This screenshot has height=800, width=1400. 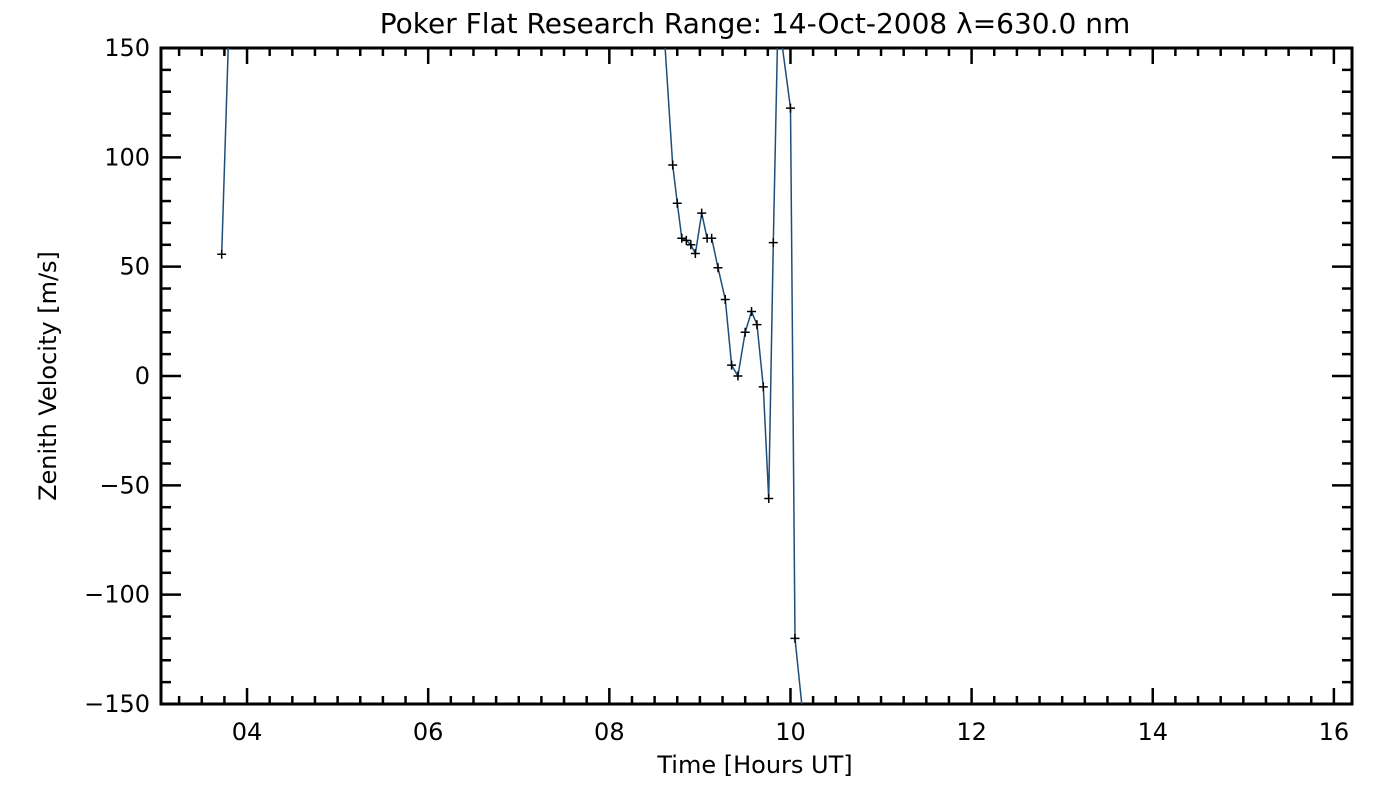 I want to click on x-tick-label: 06, so click(x=428, y=732).